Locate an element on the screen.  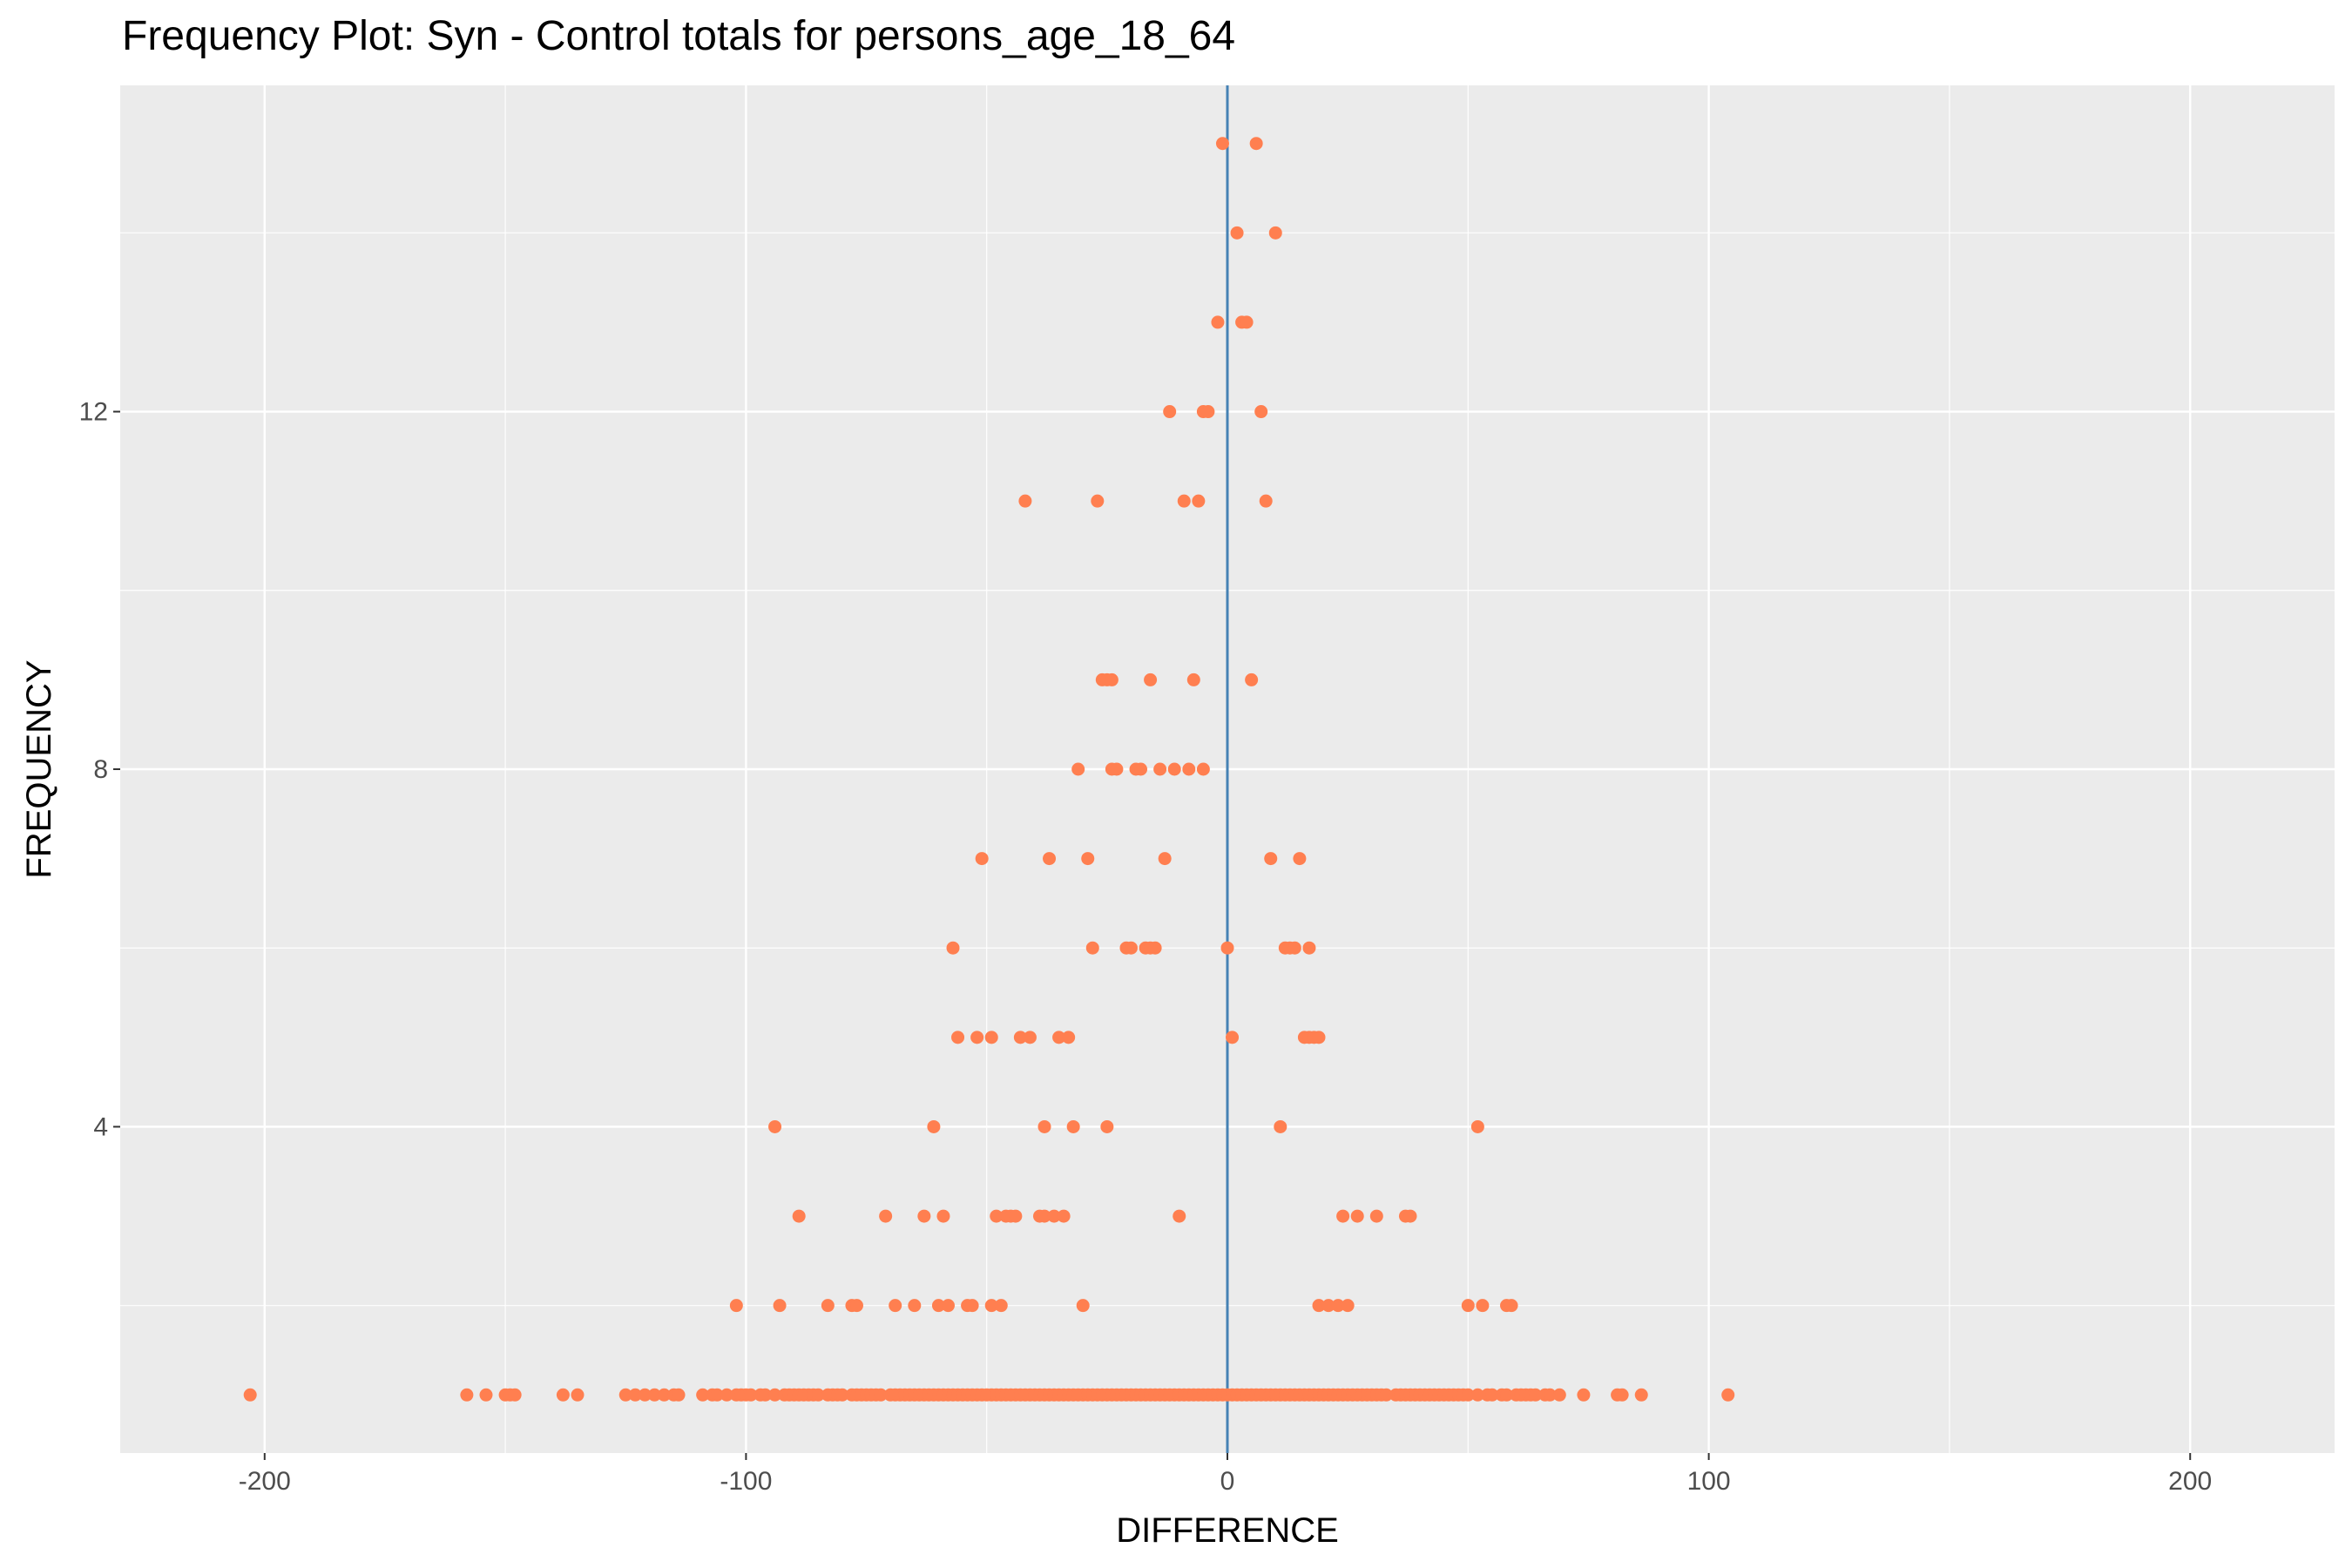
y-axis-title: FREQUENCY is located at coordinates (39, 768).